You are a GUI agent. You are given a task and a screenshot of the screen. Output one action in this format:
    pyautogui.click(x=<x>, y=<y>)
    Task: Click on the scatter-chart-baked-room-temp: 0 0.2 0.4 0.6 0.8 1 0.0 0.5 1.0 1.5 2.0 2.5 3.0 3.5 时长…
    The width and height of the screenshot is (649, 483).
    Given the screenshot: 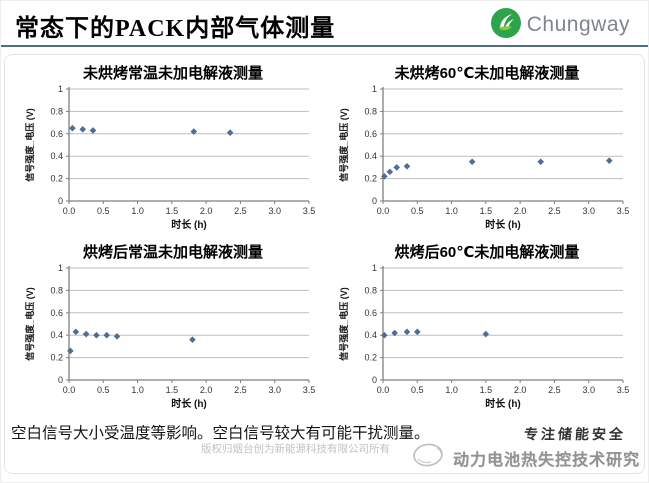 What is the action you would take?
    pyautogui.click(x=173, y=337)
    